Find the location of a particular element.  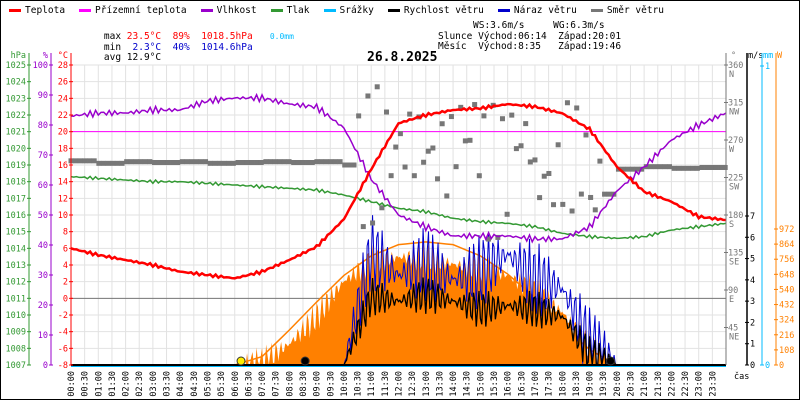

legend-label: Tlak is located at coordinates (298, 10).